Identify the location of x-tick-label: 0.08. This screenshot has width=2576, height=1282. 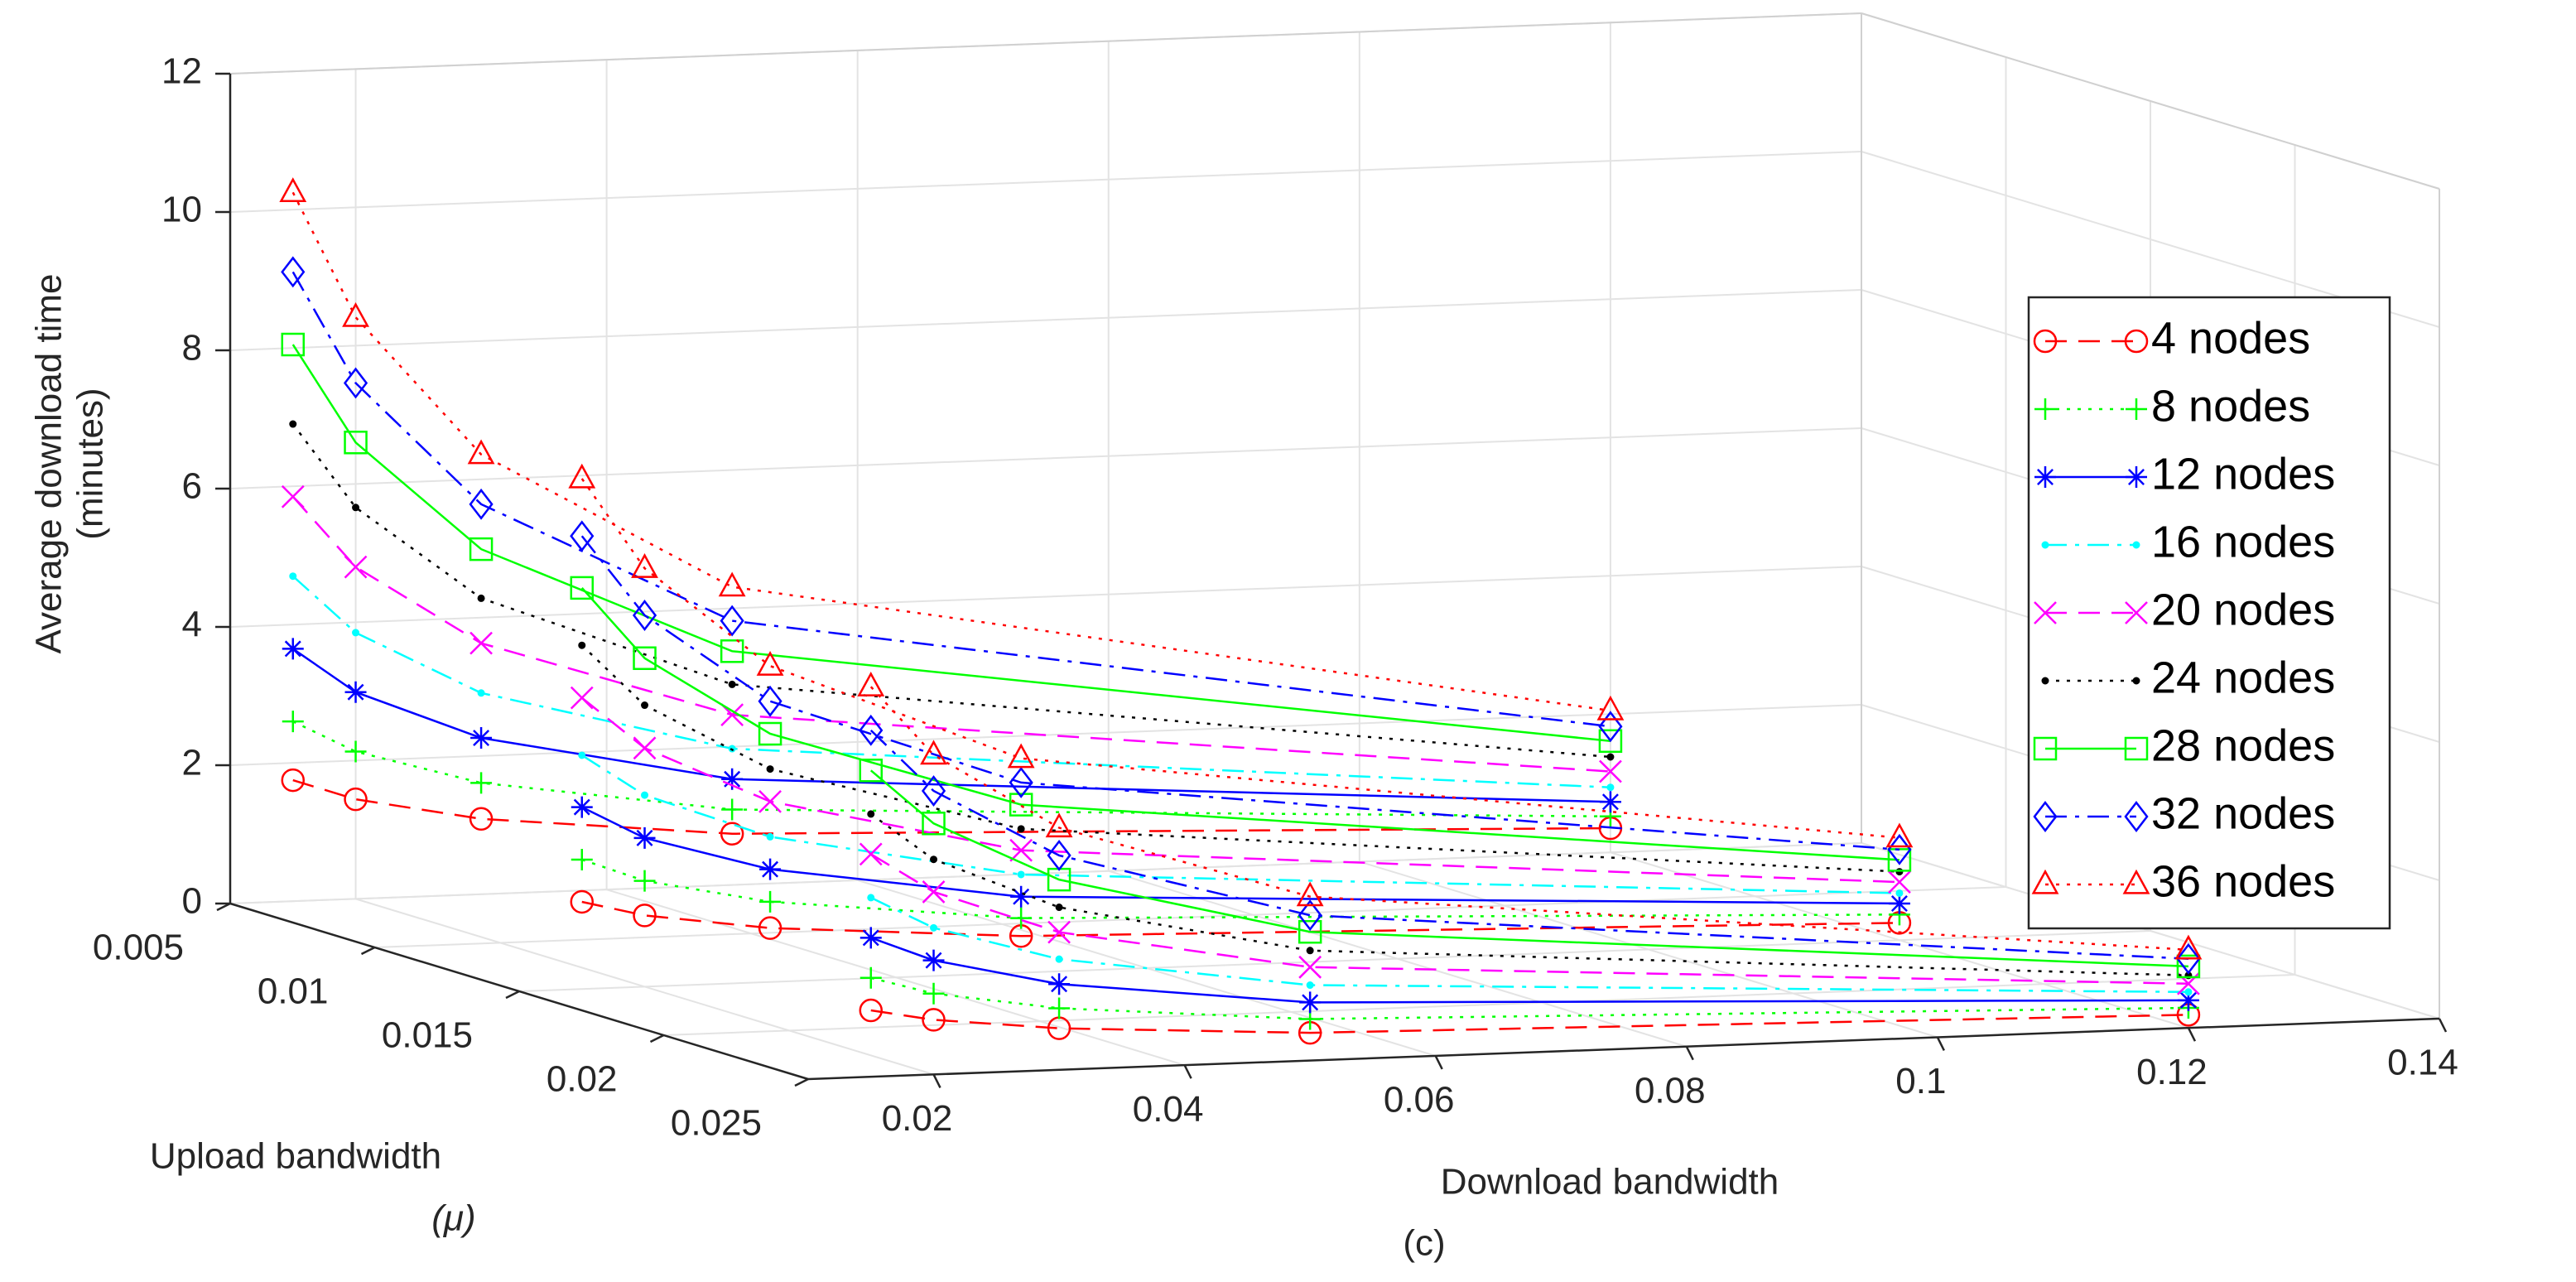
(1670, 1090).